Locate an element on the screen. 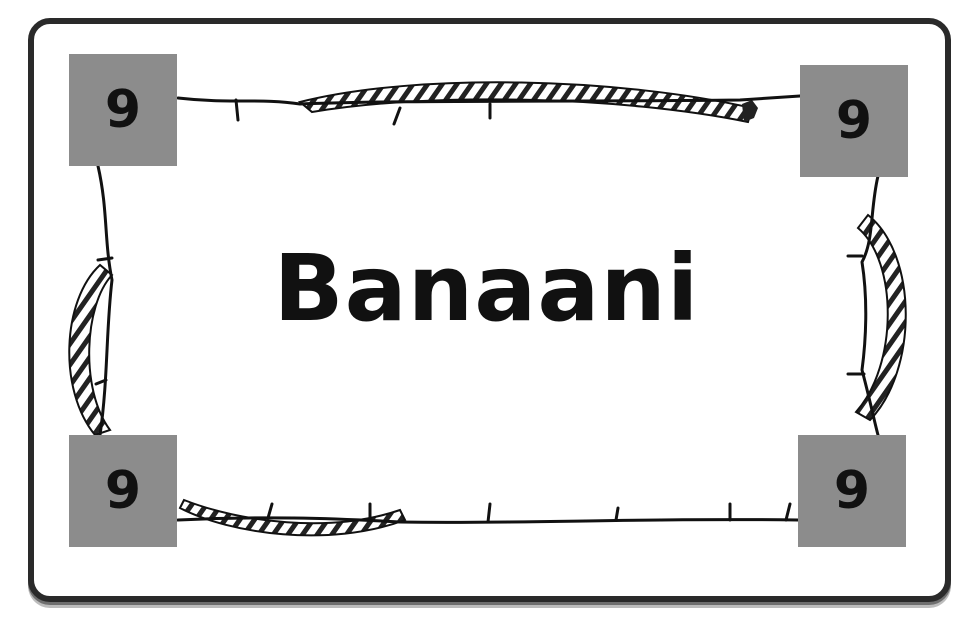  corner-value-bottom-right: 9 is located at coordinates (852, 491).